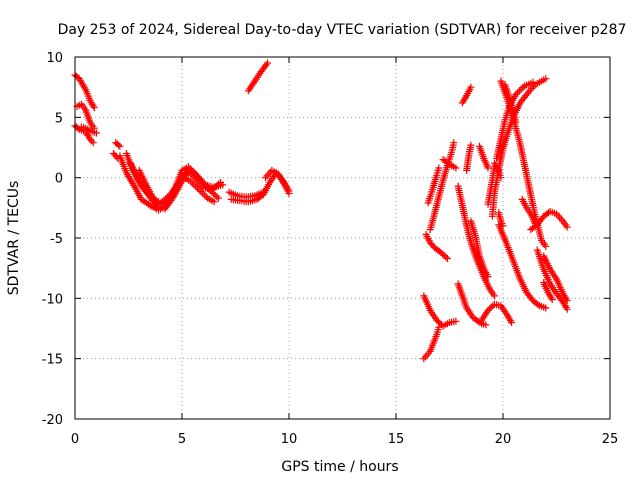  What do you see at coordinates (339, 467) in the screenshot?
I see `x-axis-title: GPS time / hours` at bounding box center [339, 467].